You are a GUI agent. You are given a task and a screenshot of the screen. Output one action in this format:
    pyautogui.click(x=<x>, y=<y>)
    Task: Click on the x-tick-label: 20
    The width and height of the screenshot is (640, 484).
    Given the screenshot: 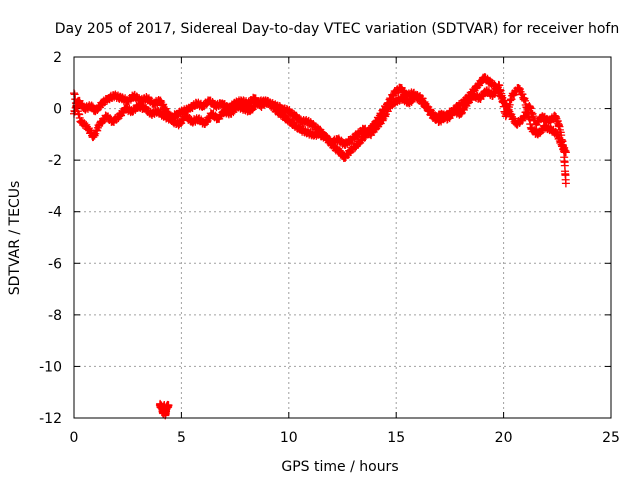 What is the action you would take?
    pyautogui.click(x=504, y=438)
    